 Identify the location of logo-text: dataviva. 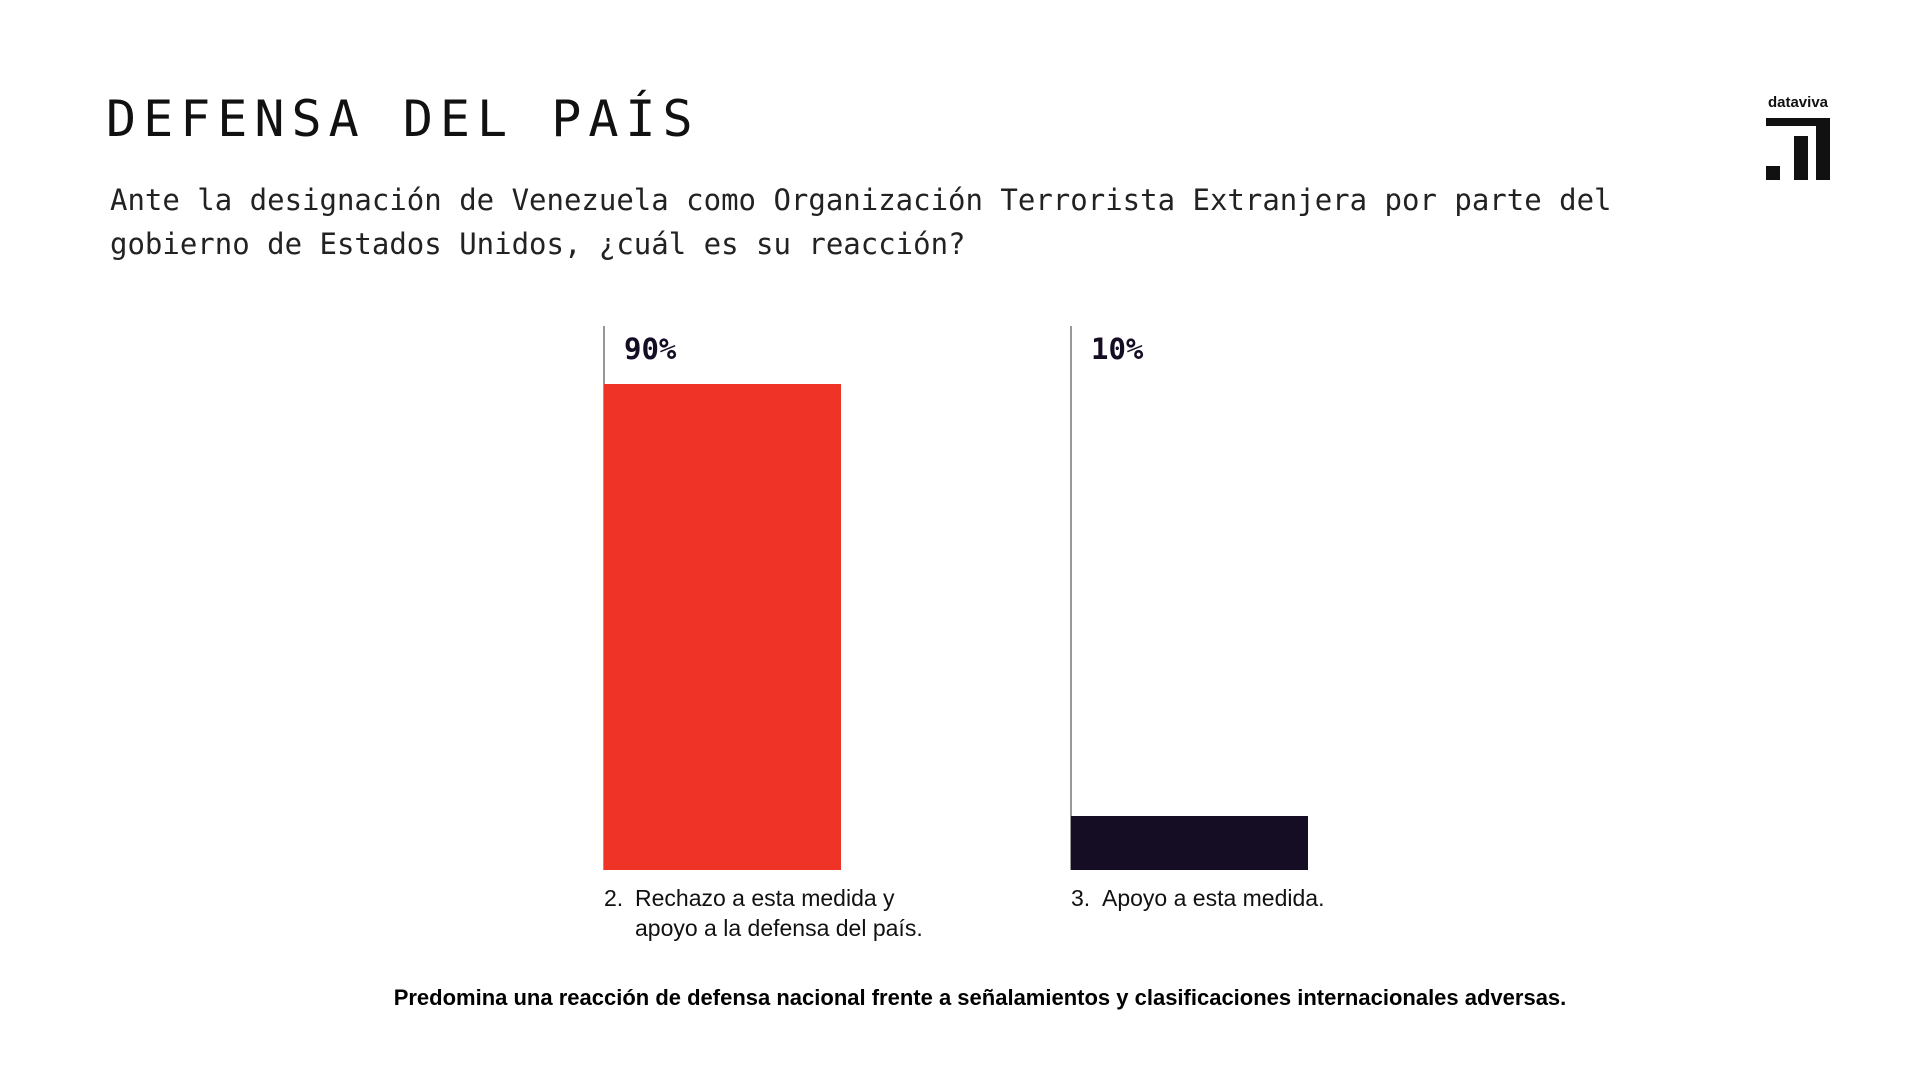
(1798, 102).